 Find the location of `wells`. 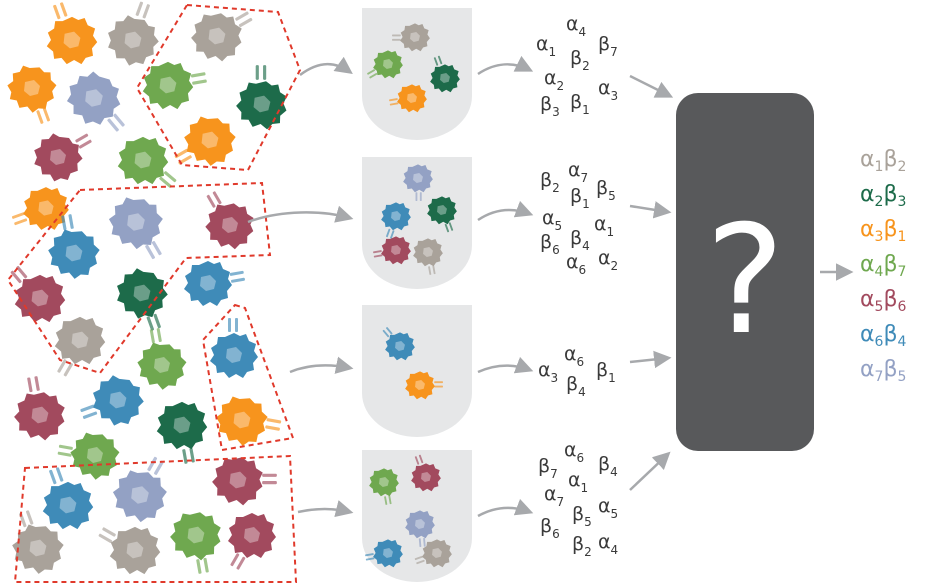

wells is located at coordinates (417, 295).